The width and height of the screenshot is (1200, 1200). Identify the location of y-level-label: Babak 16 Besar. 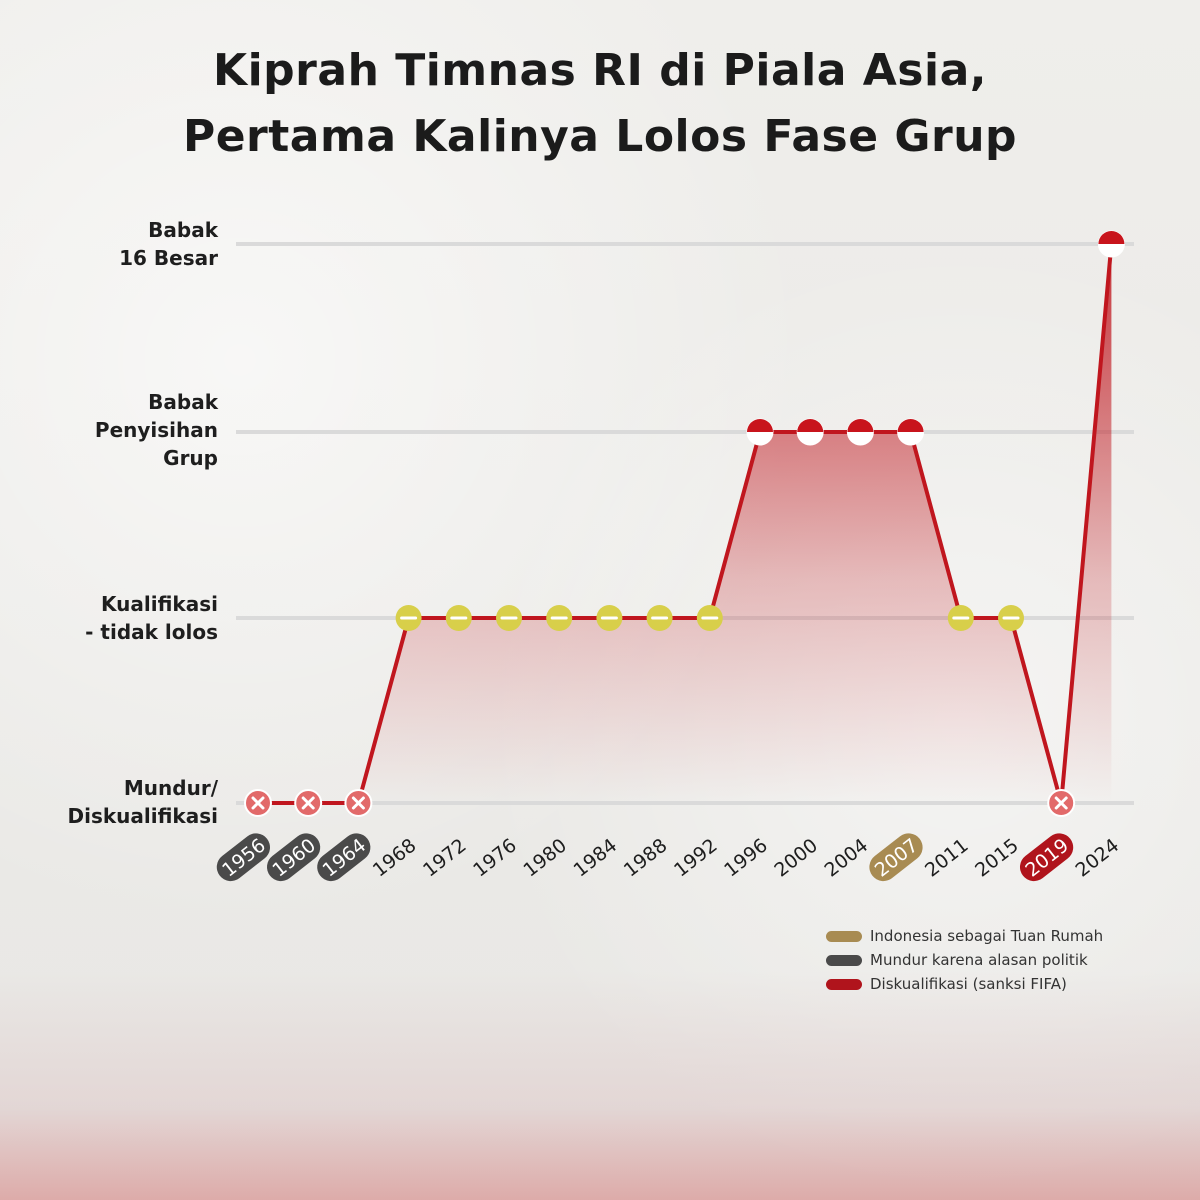
(168, 244).